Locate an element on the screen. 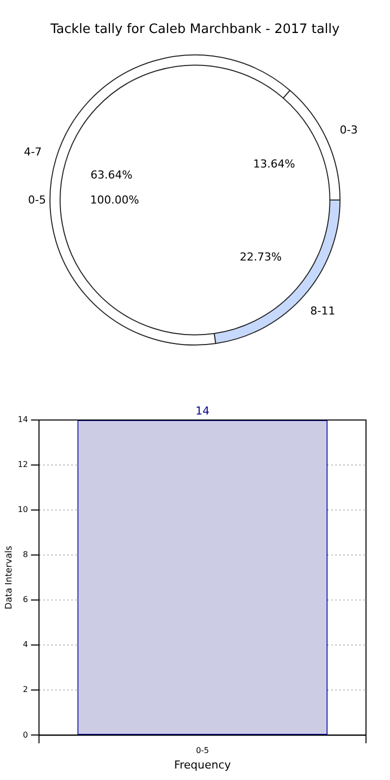 Image resolution: width=390 pixels, height=780 pixels. y-tick-label: 14 is located at coordinates (23, 419).